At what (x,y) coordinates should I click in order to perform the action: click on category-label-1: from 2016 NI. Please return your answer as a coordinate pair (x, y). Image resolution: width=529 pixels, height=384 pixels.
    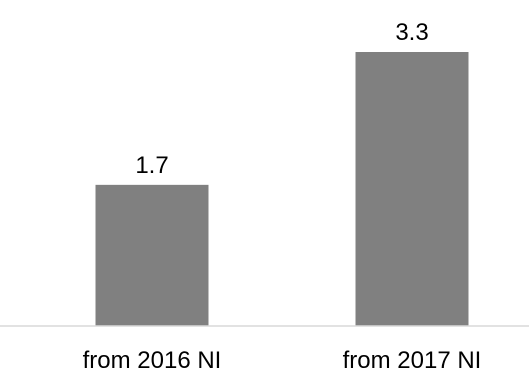
    Looking at the image, I should click on (152, 360).